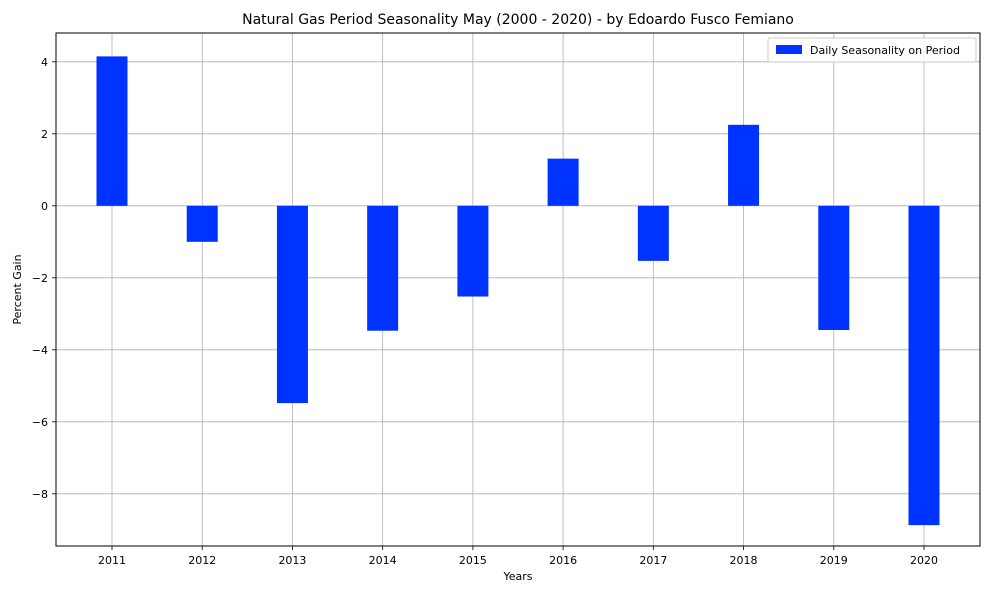  Describe the element at coordinates (292, 560) in the screenshot. I see `x-tick-label: 2013` at that location.